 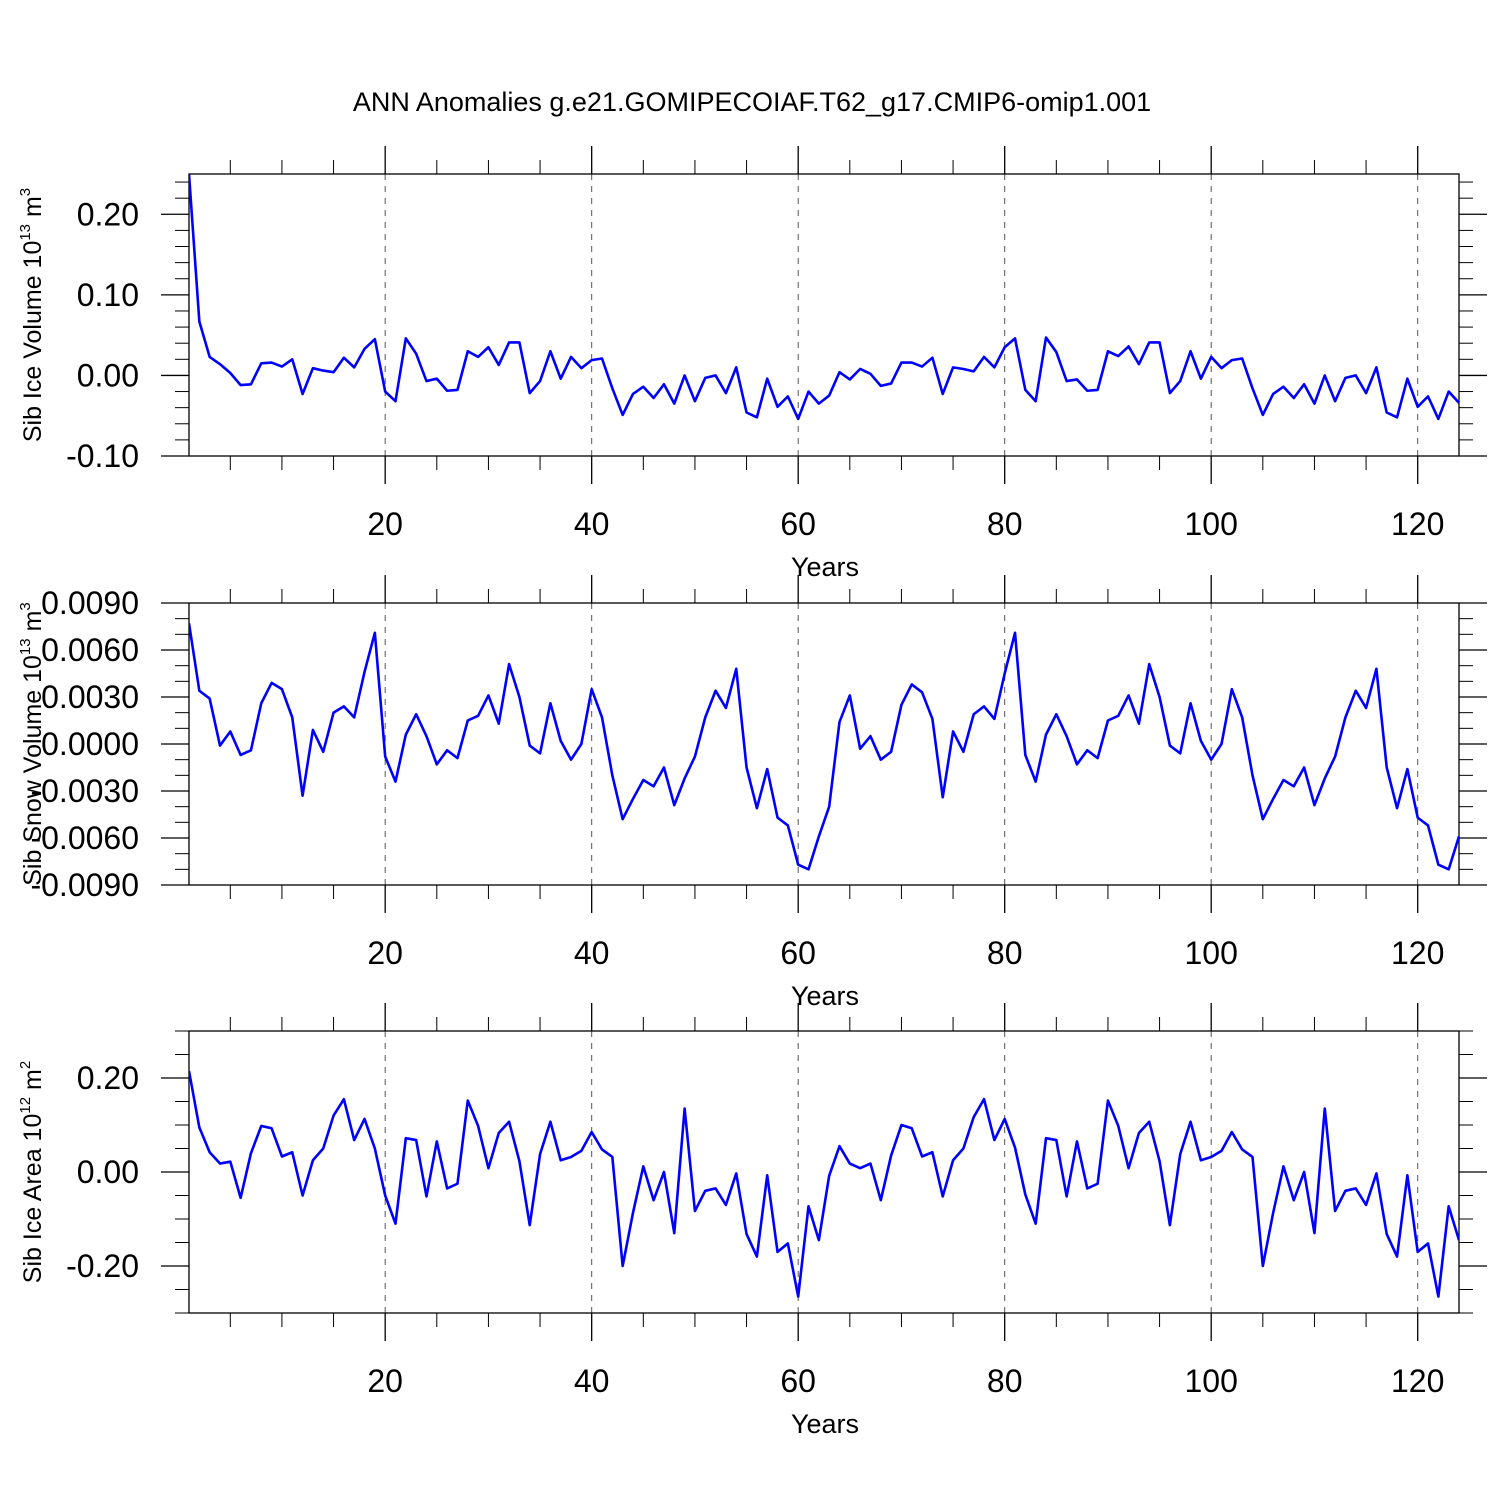 I want to click on y-tick-label: 0.0060, so click(x=90, y=650).